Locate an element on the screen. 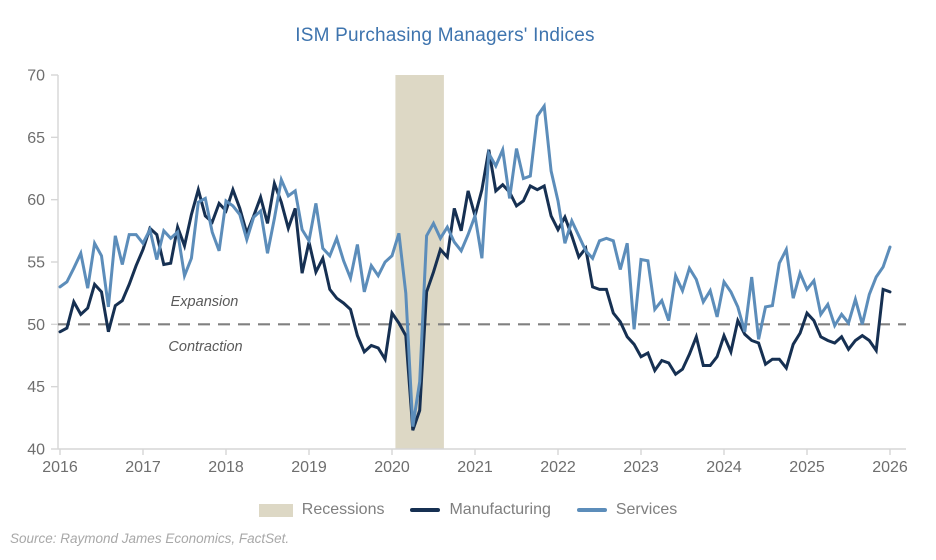  recessions-swatch is located at coordinates (275, 510).